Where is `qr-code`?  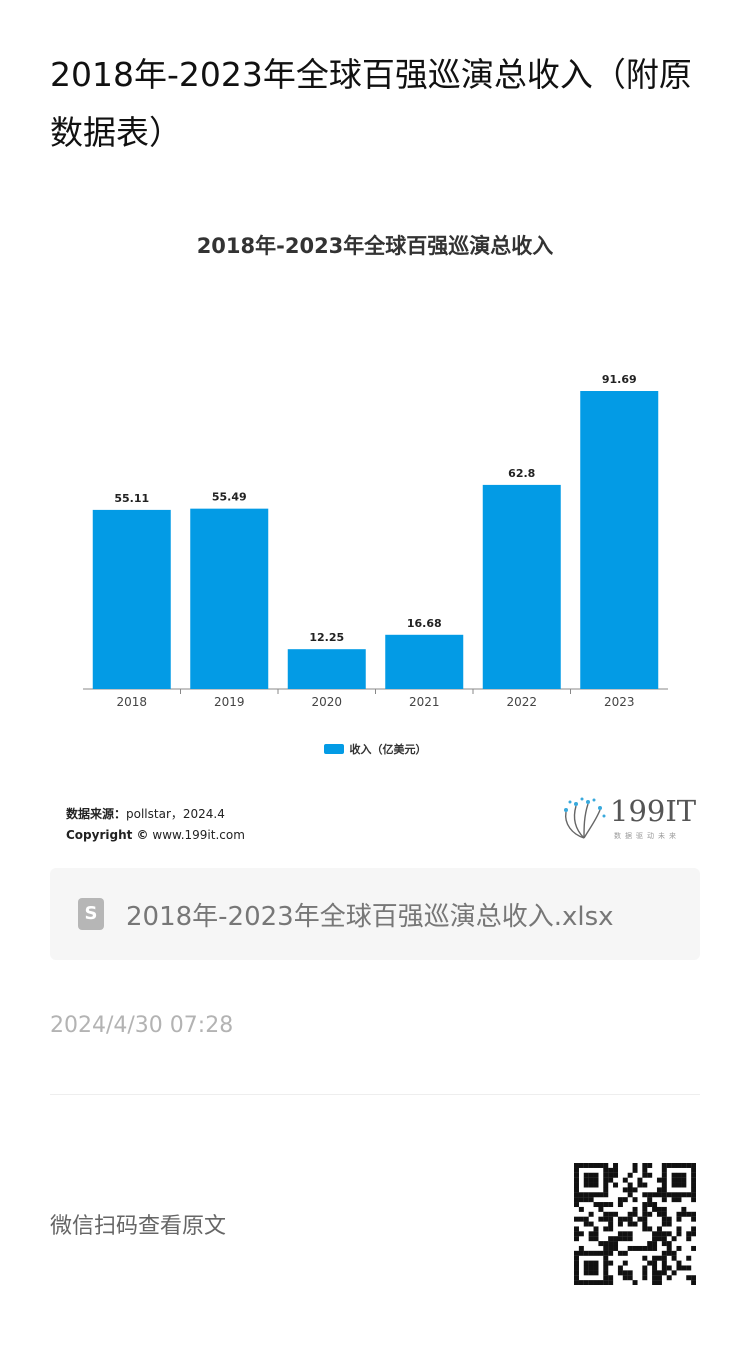
qr-code is located at coordinates (635, 1224).